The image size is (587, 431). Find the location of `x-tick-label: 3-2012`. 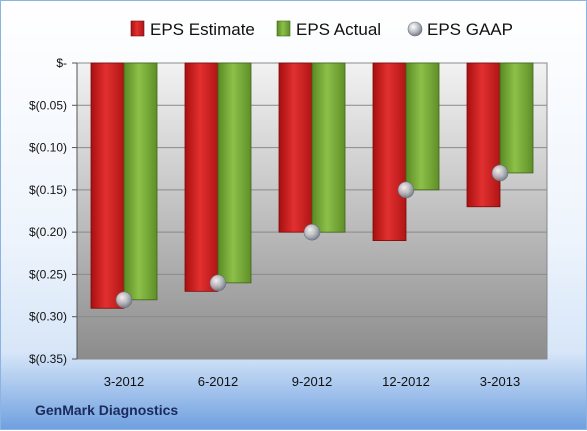

x-tick-label: 3-2012 is located at coordinates (124, 381).